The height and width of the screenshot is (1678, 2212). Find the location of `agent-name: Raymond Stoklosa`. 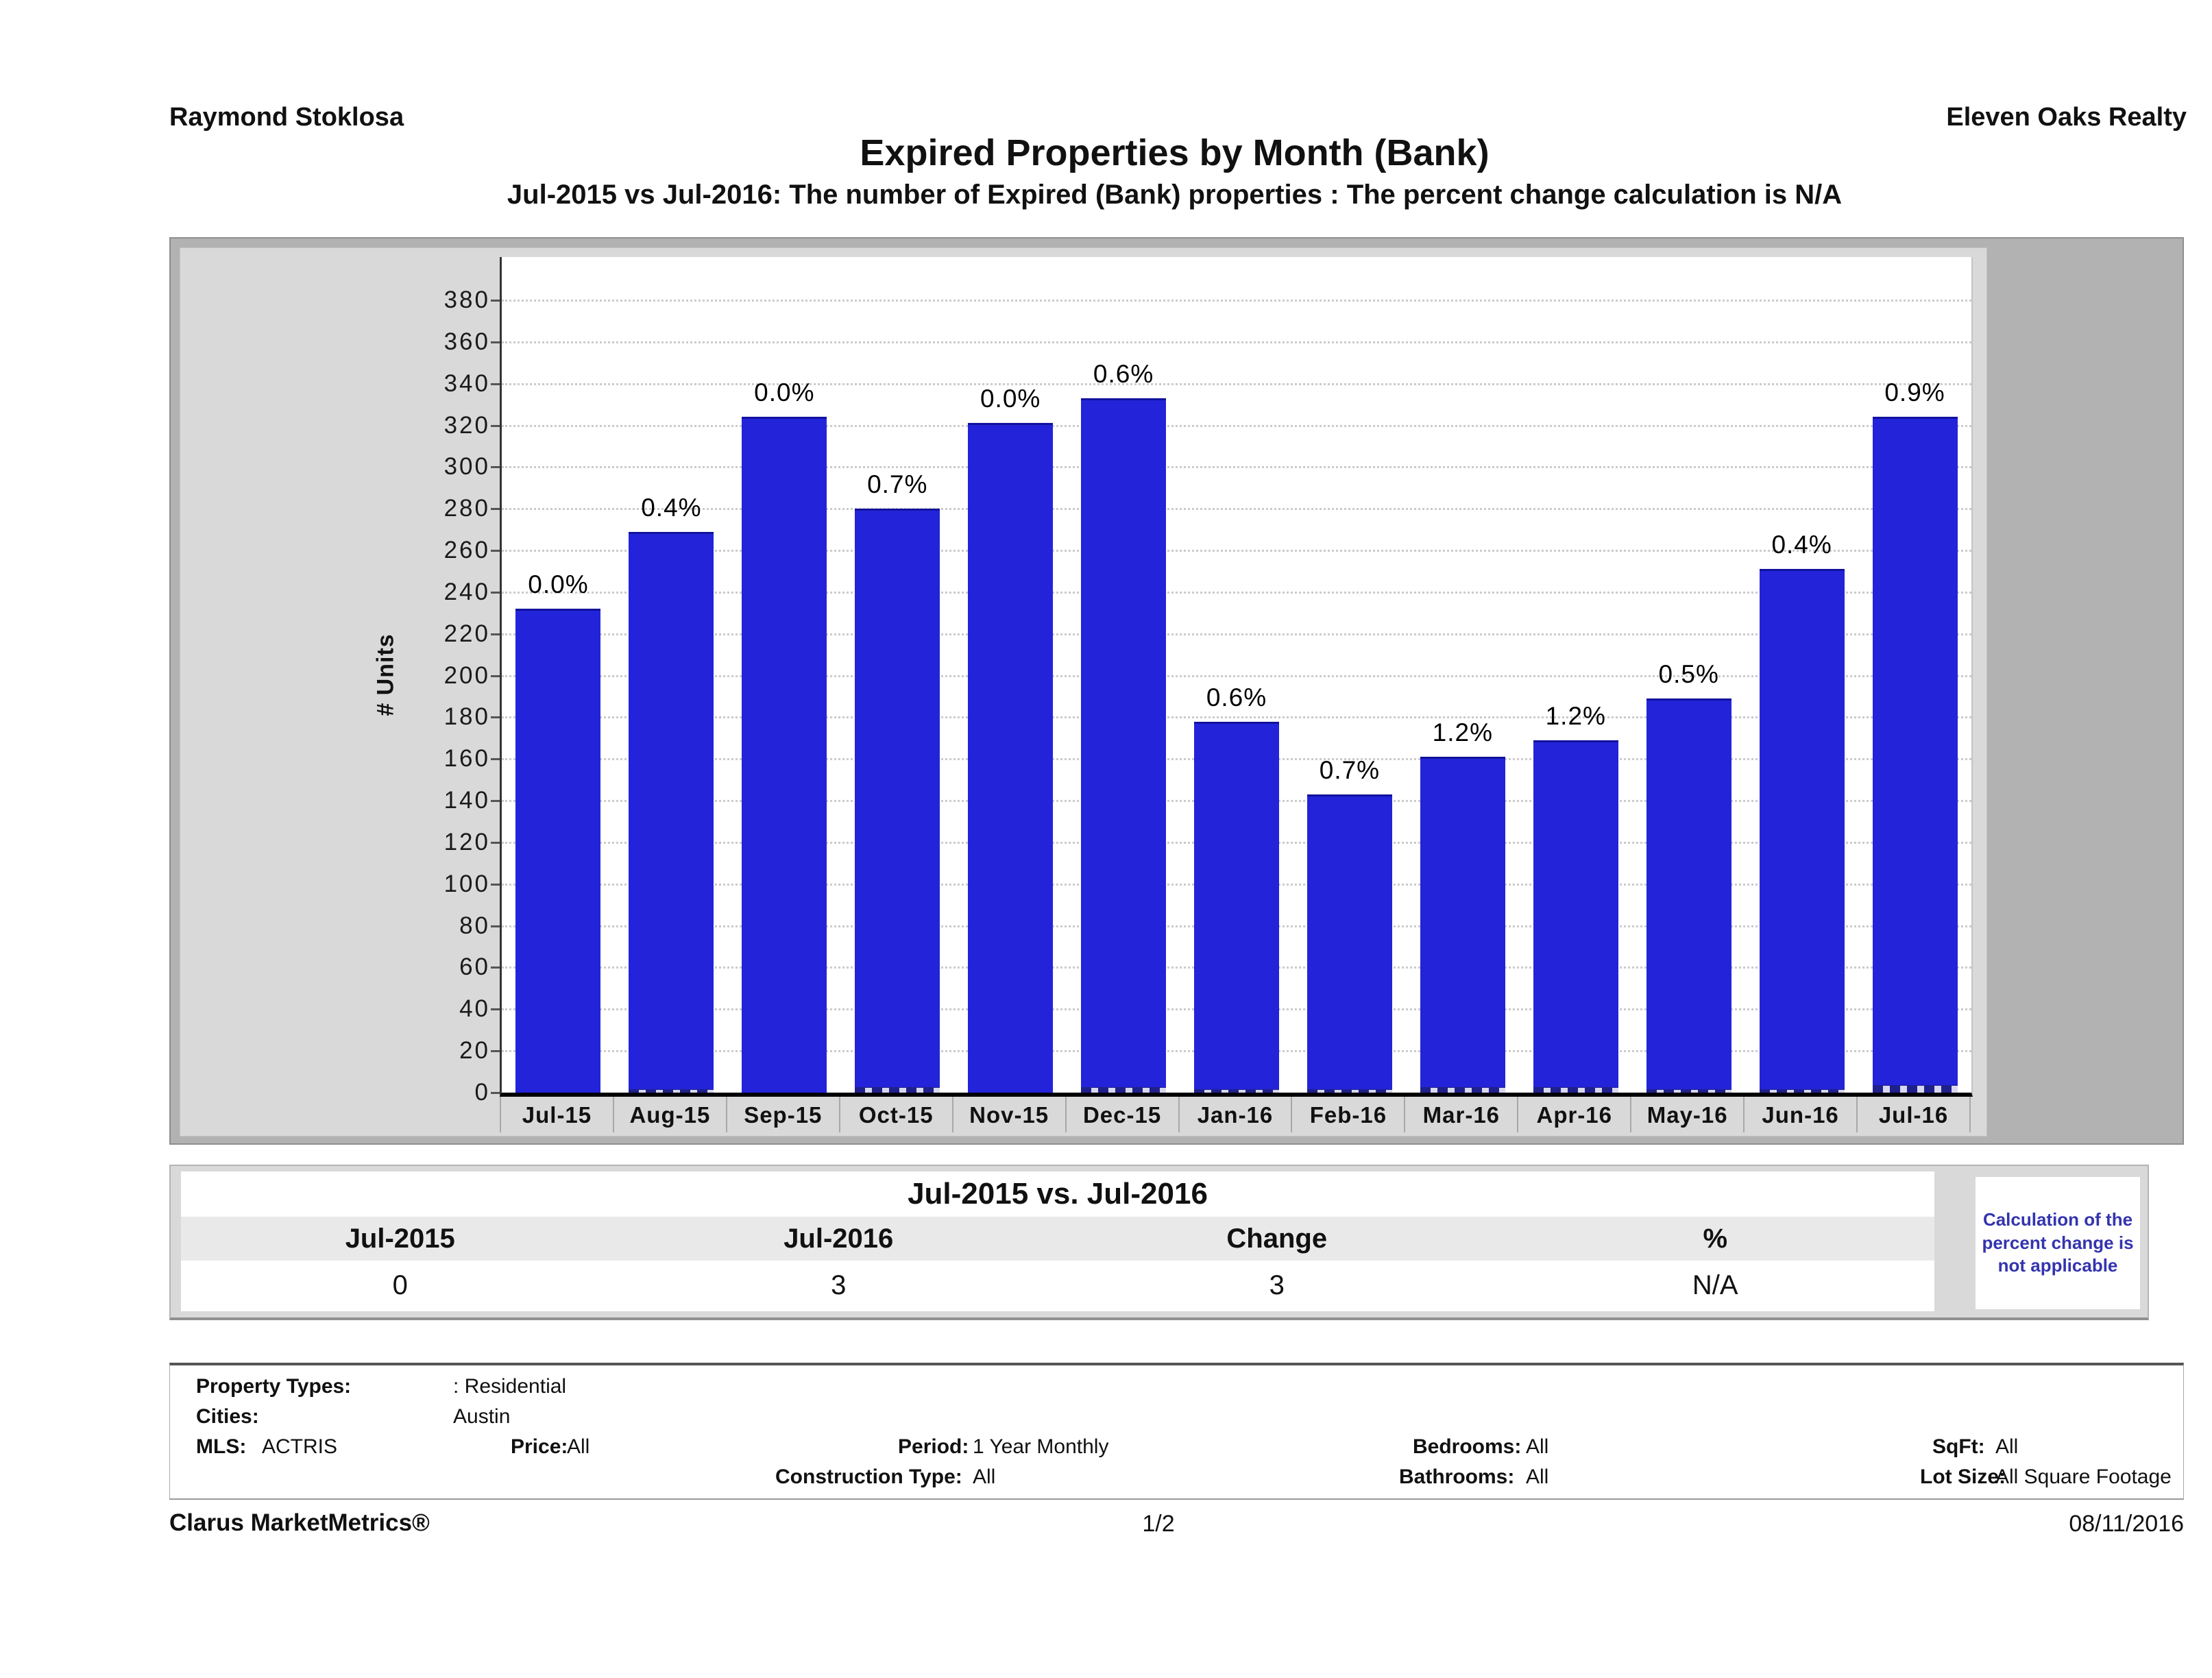

agent-name: Raymond Stoklosa is located at coordinates (286, 117).